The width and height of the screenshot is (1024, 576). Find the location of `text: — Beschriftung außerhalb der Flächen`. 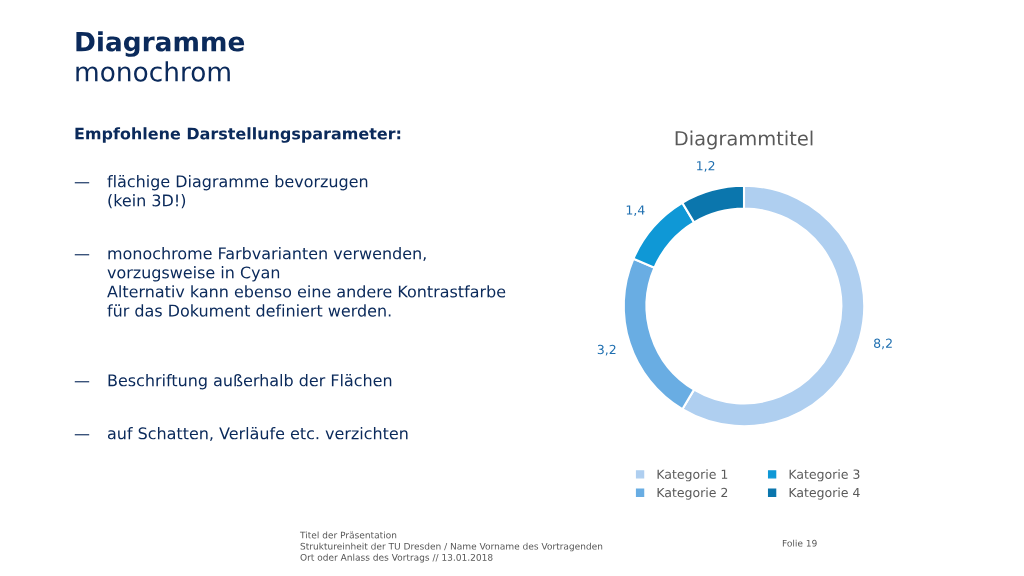

text: — Beschriftung außerhalb der Flächen is located at coordinates (233, 382).